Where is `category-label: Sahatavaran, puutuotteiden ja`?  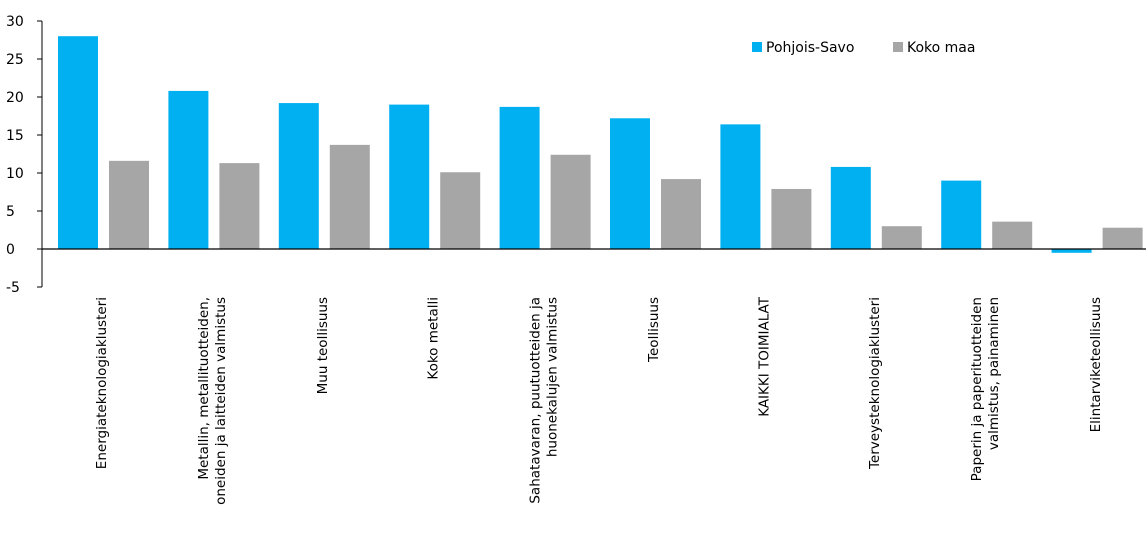 category-label: Sahatavaran, puutuotteiden ja is located at coordinates (535, 400).